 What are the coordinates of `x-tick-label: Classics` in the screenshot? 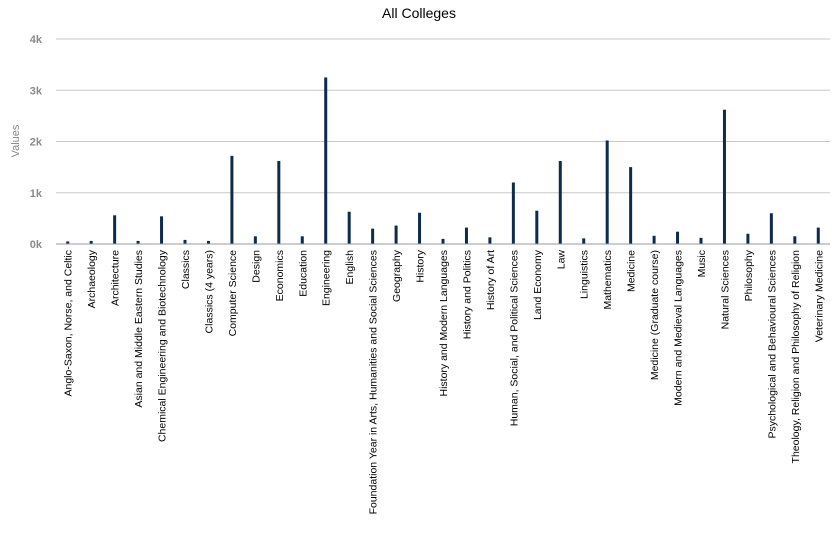 It's located at (186, 269).